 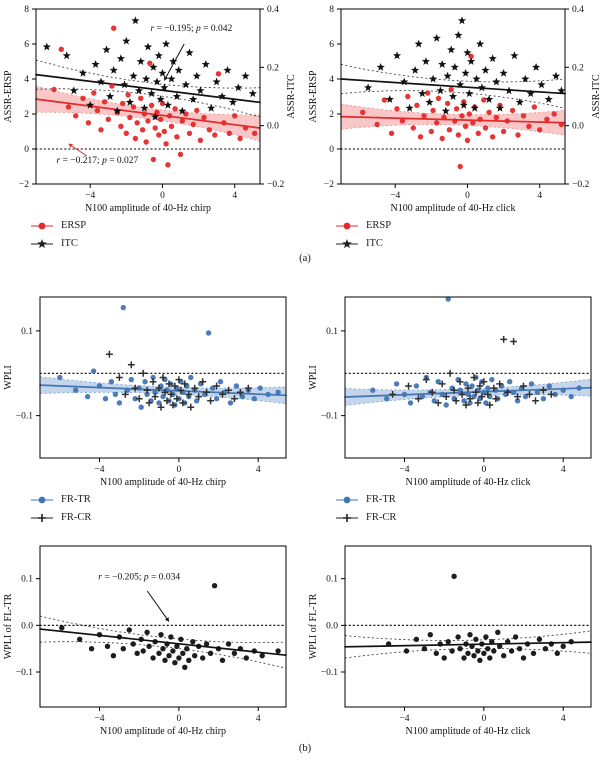 What do you see at coordinates (60, 508) in the screenshot?
I see `legend-b1-chirp: FR-TR FR-CR` at bounding box center [60, 508].